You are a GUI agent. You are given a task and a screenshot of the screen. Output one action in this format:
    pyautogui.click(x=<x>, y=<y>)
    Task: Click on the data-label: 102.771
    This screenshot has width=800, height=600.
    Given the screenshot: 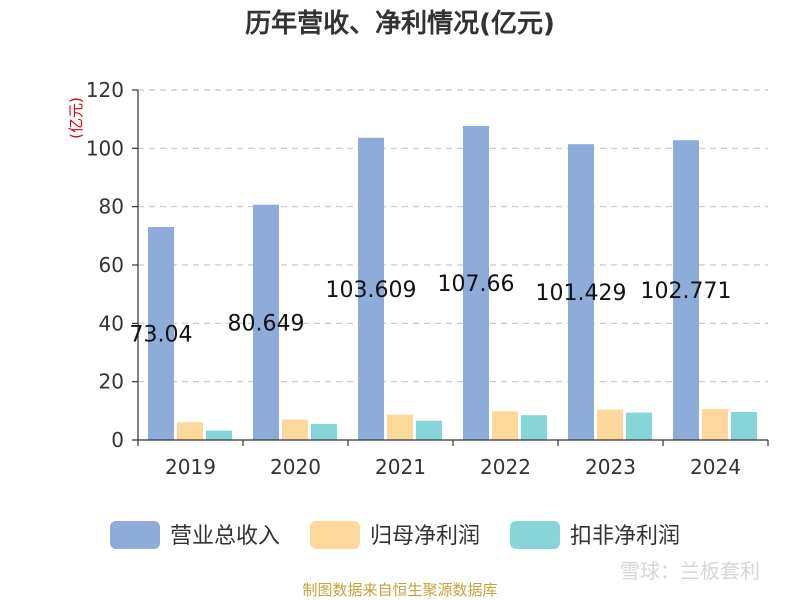 What is the action you would take?
    pyautogui.click(x=686, y=291)
    